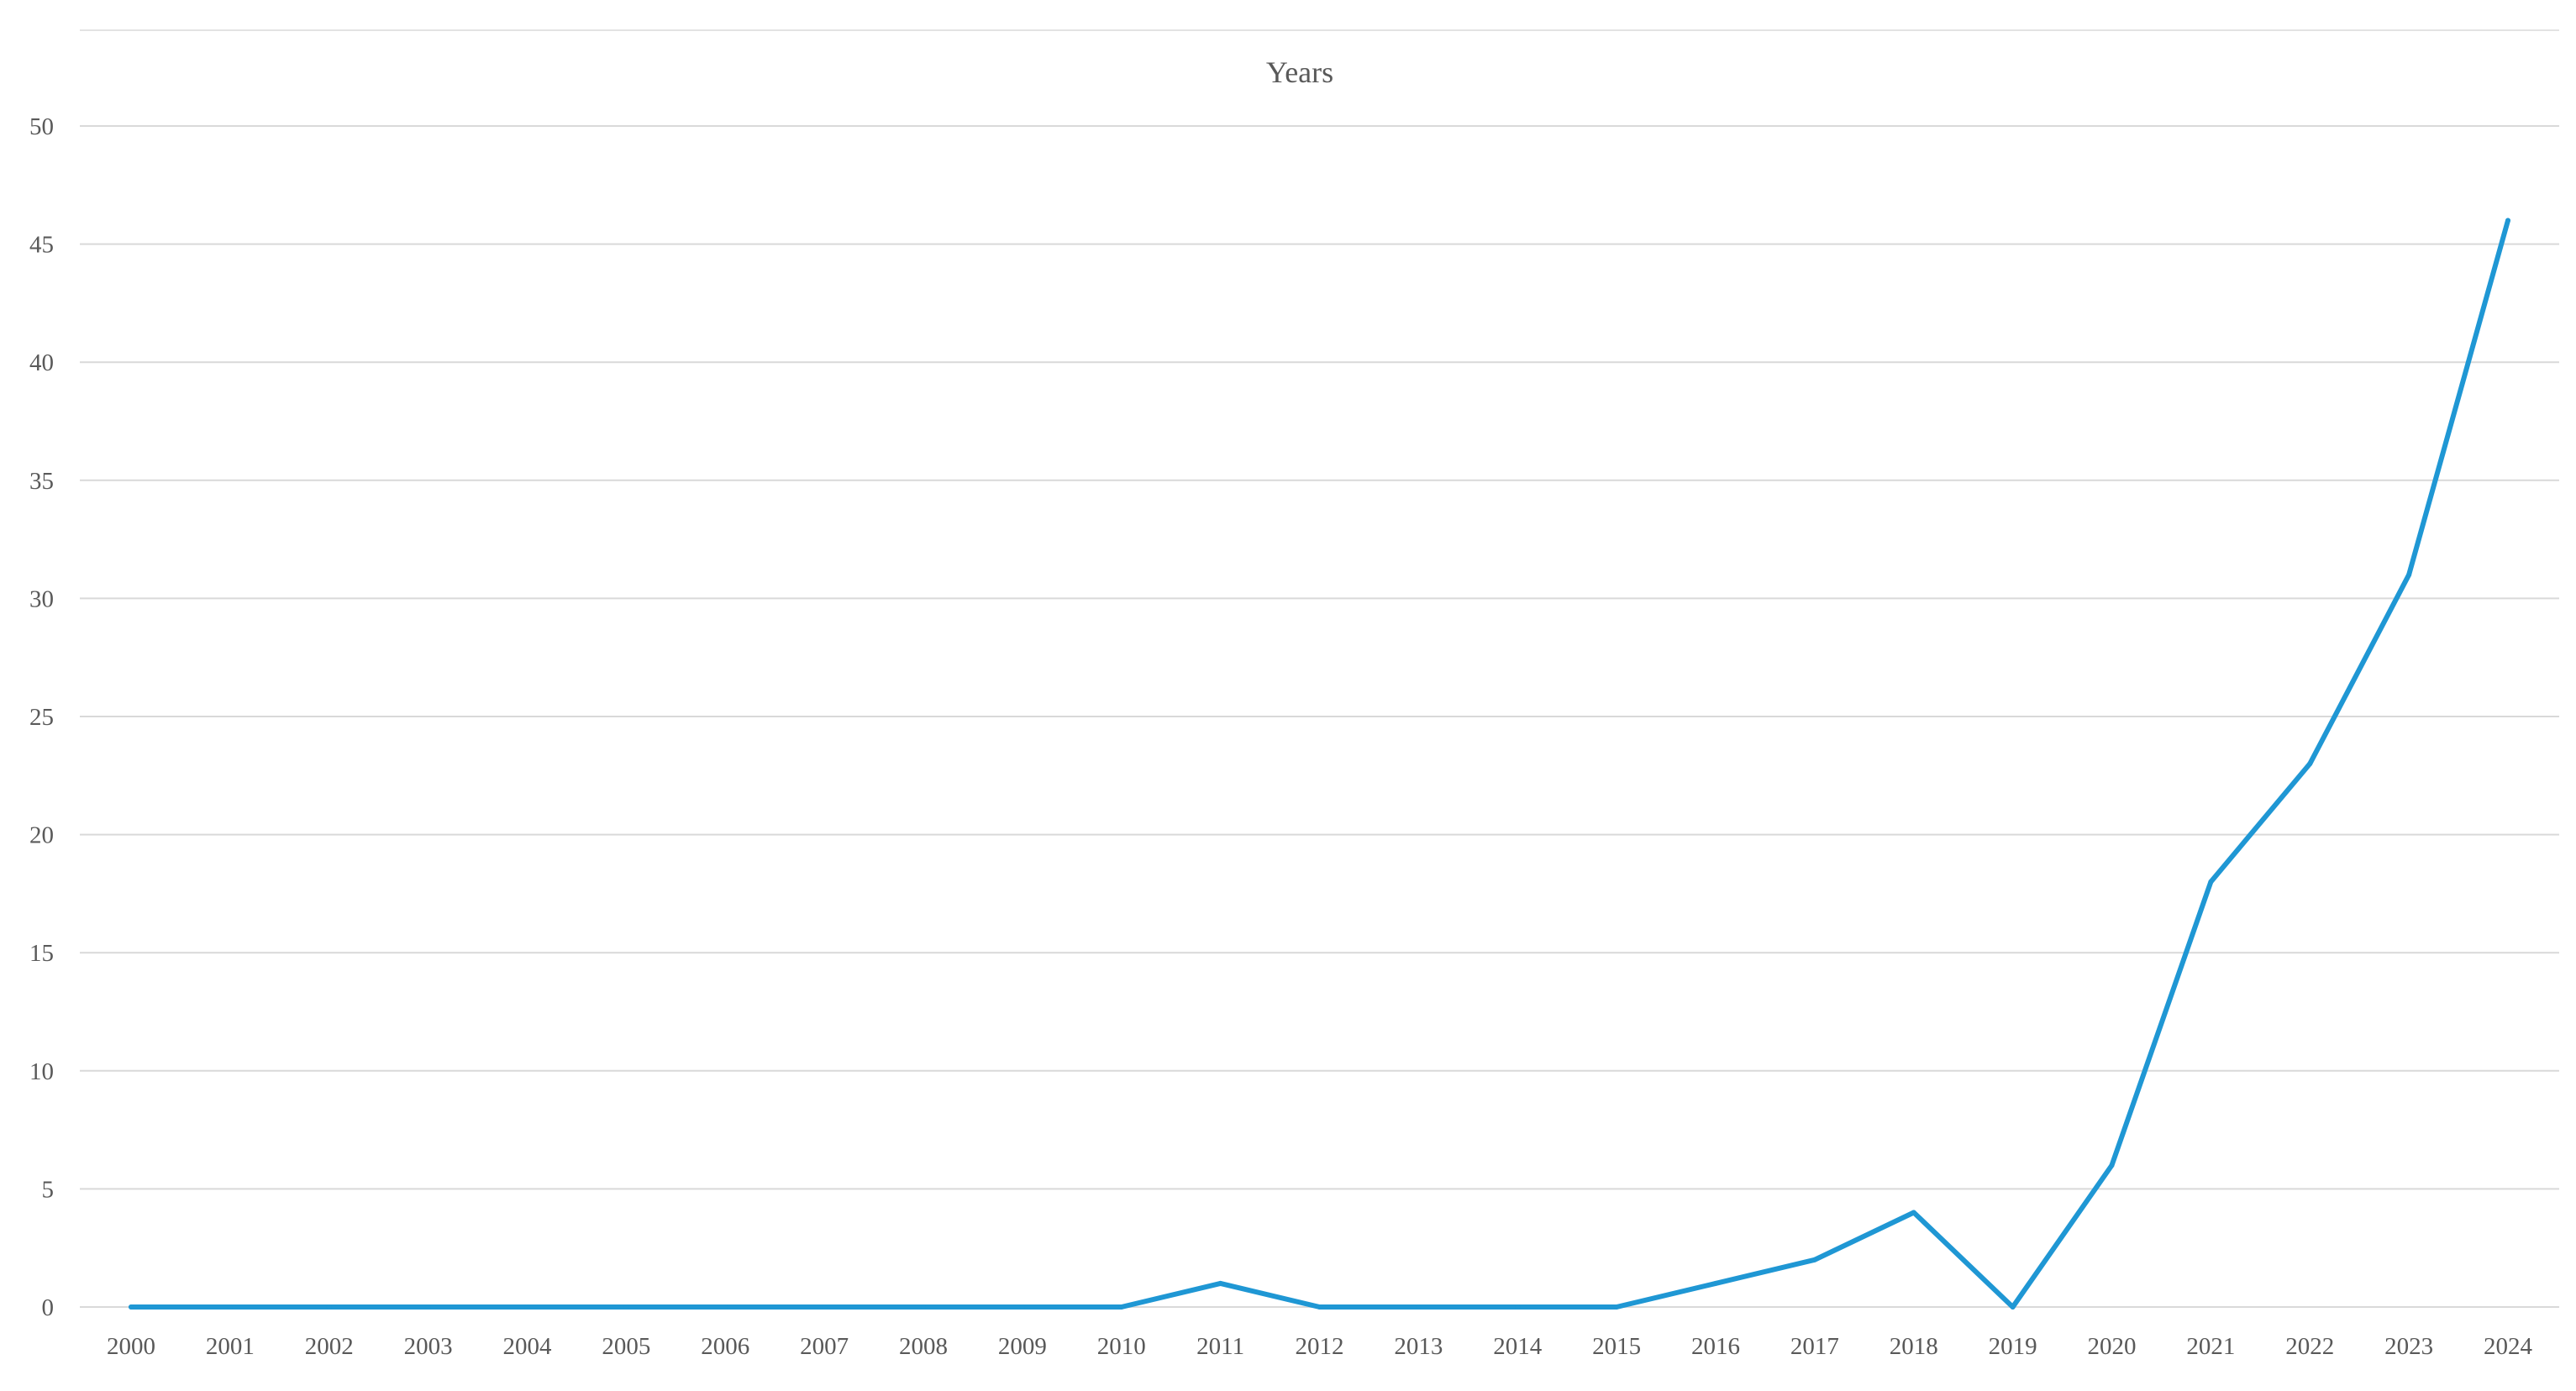  What do you see at coordinates (725, 1346) in the screenshot?
I see `x-tick-label: 2006` at bounding box center [725, 1346].